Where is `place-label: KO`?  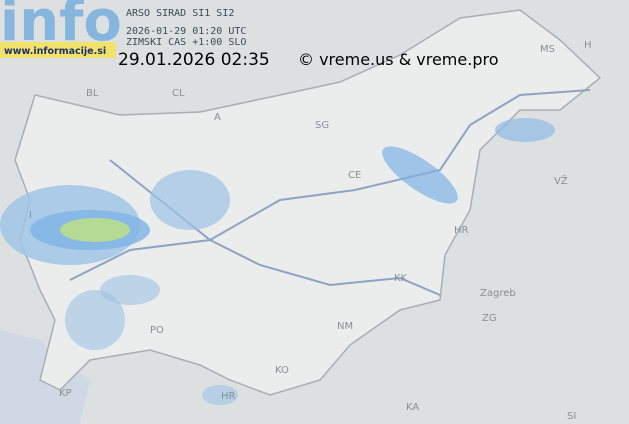
place-label: KO is located at coordinates (282, 370).